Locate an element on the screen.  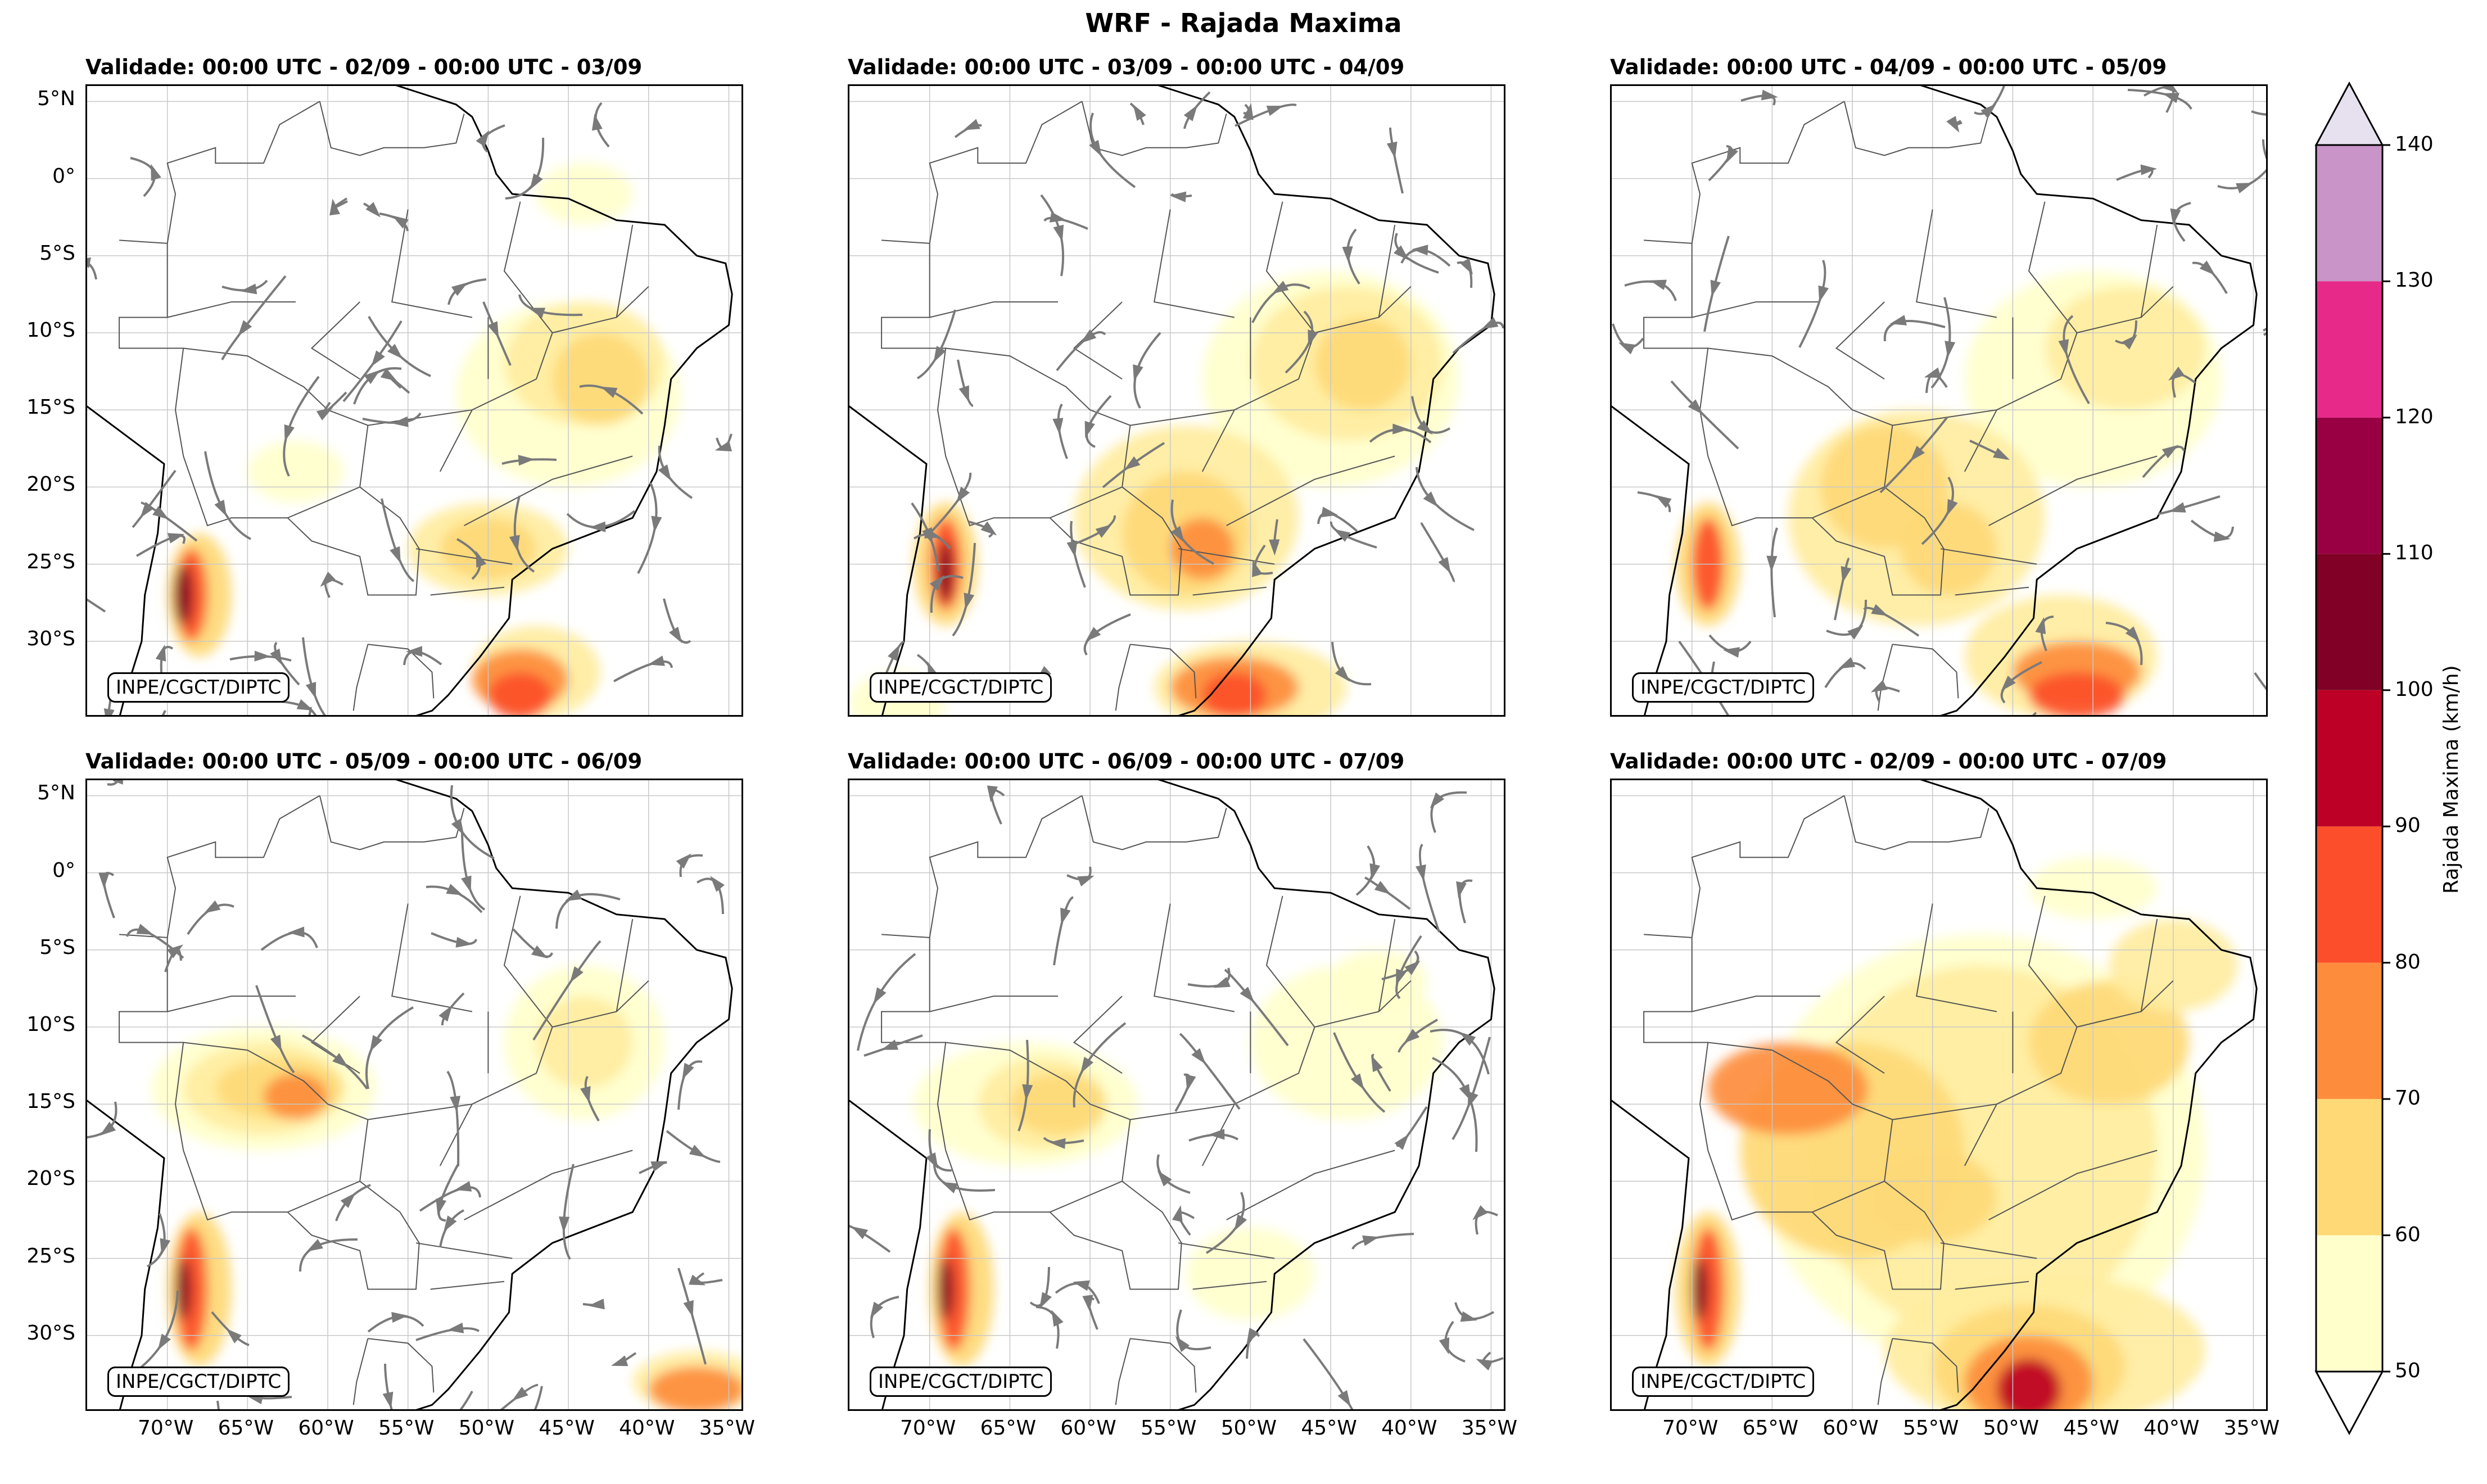
gridlines is located at coordinates (1176, 400).